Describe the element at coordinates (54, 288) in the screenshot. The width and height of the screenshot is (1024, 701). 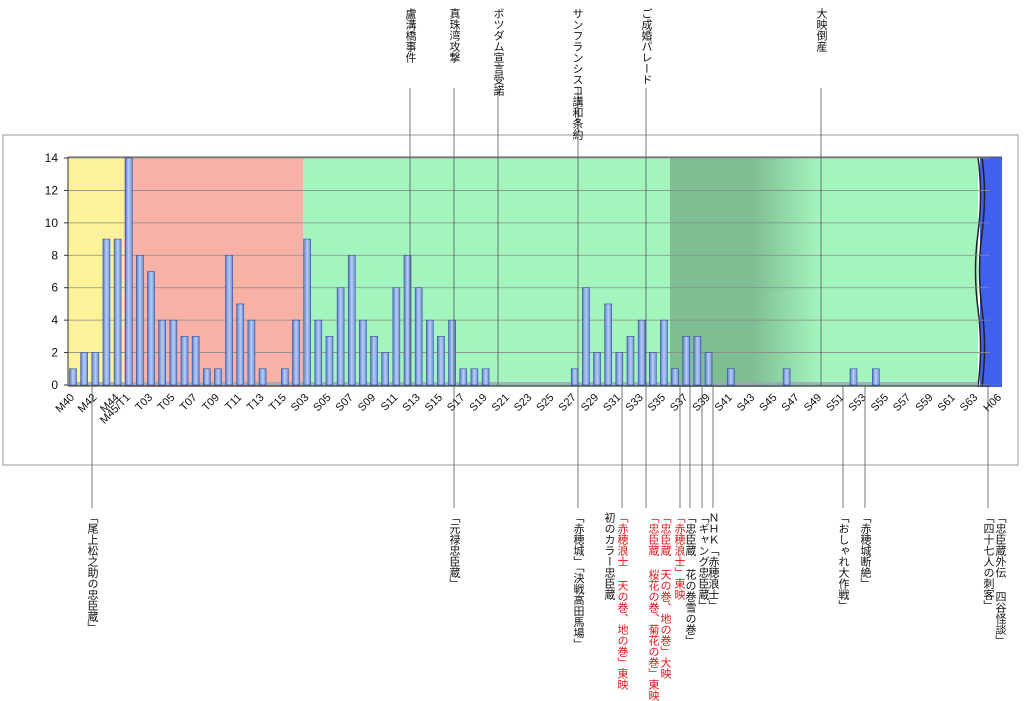
I see `y-tick-label: 6` at that location.